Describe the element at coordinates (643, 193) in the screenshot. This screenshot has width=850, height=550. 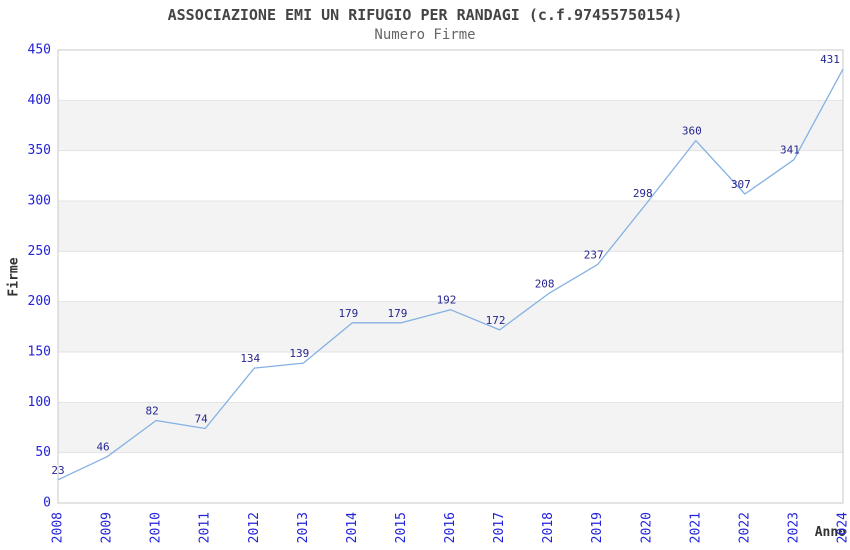
I see `data-point-label: 298` at that location.